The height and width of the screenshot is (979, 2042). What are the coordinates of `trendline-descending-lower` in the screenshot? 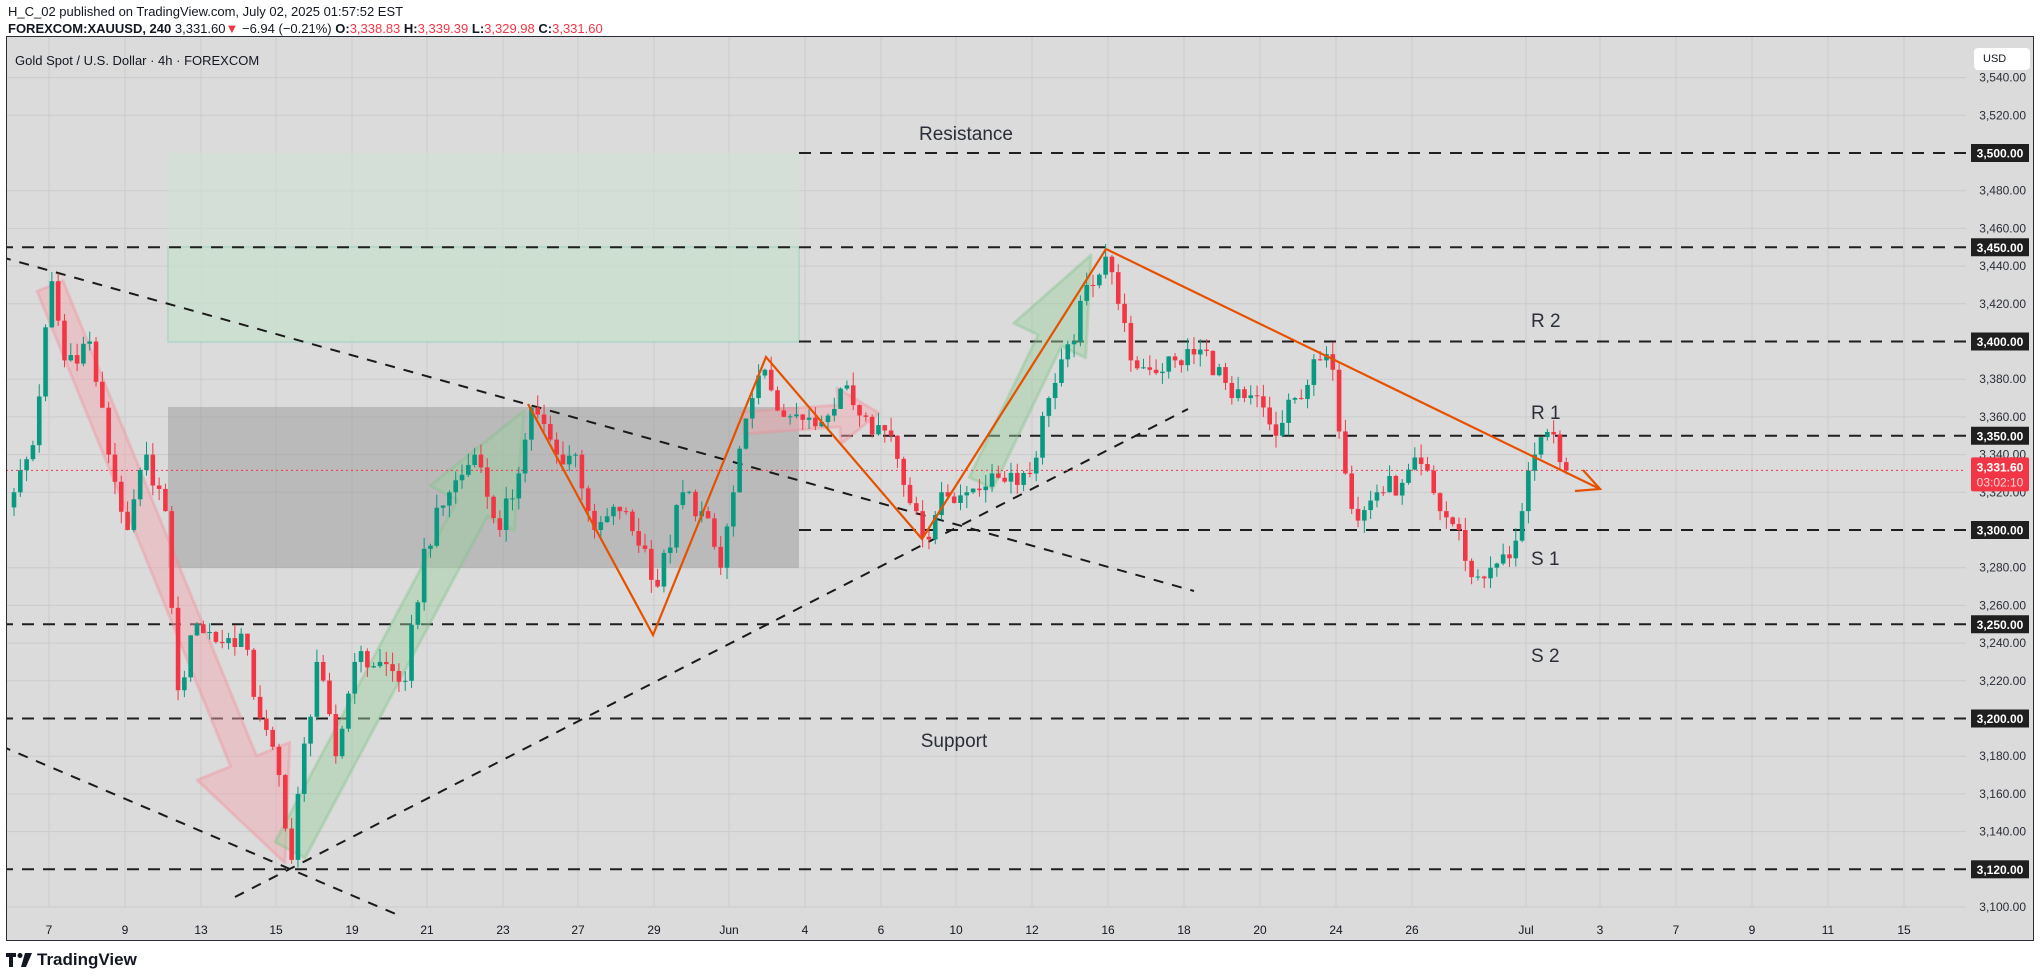 It's located at (202, 831).